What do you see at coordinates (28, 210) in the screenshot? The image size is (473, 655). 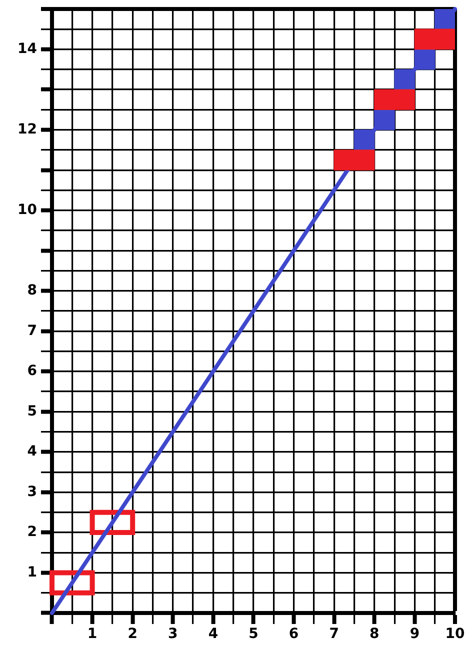 I see `y-tick-label: 10` at bounding box center [28, 210].